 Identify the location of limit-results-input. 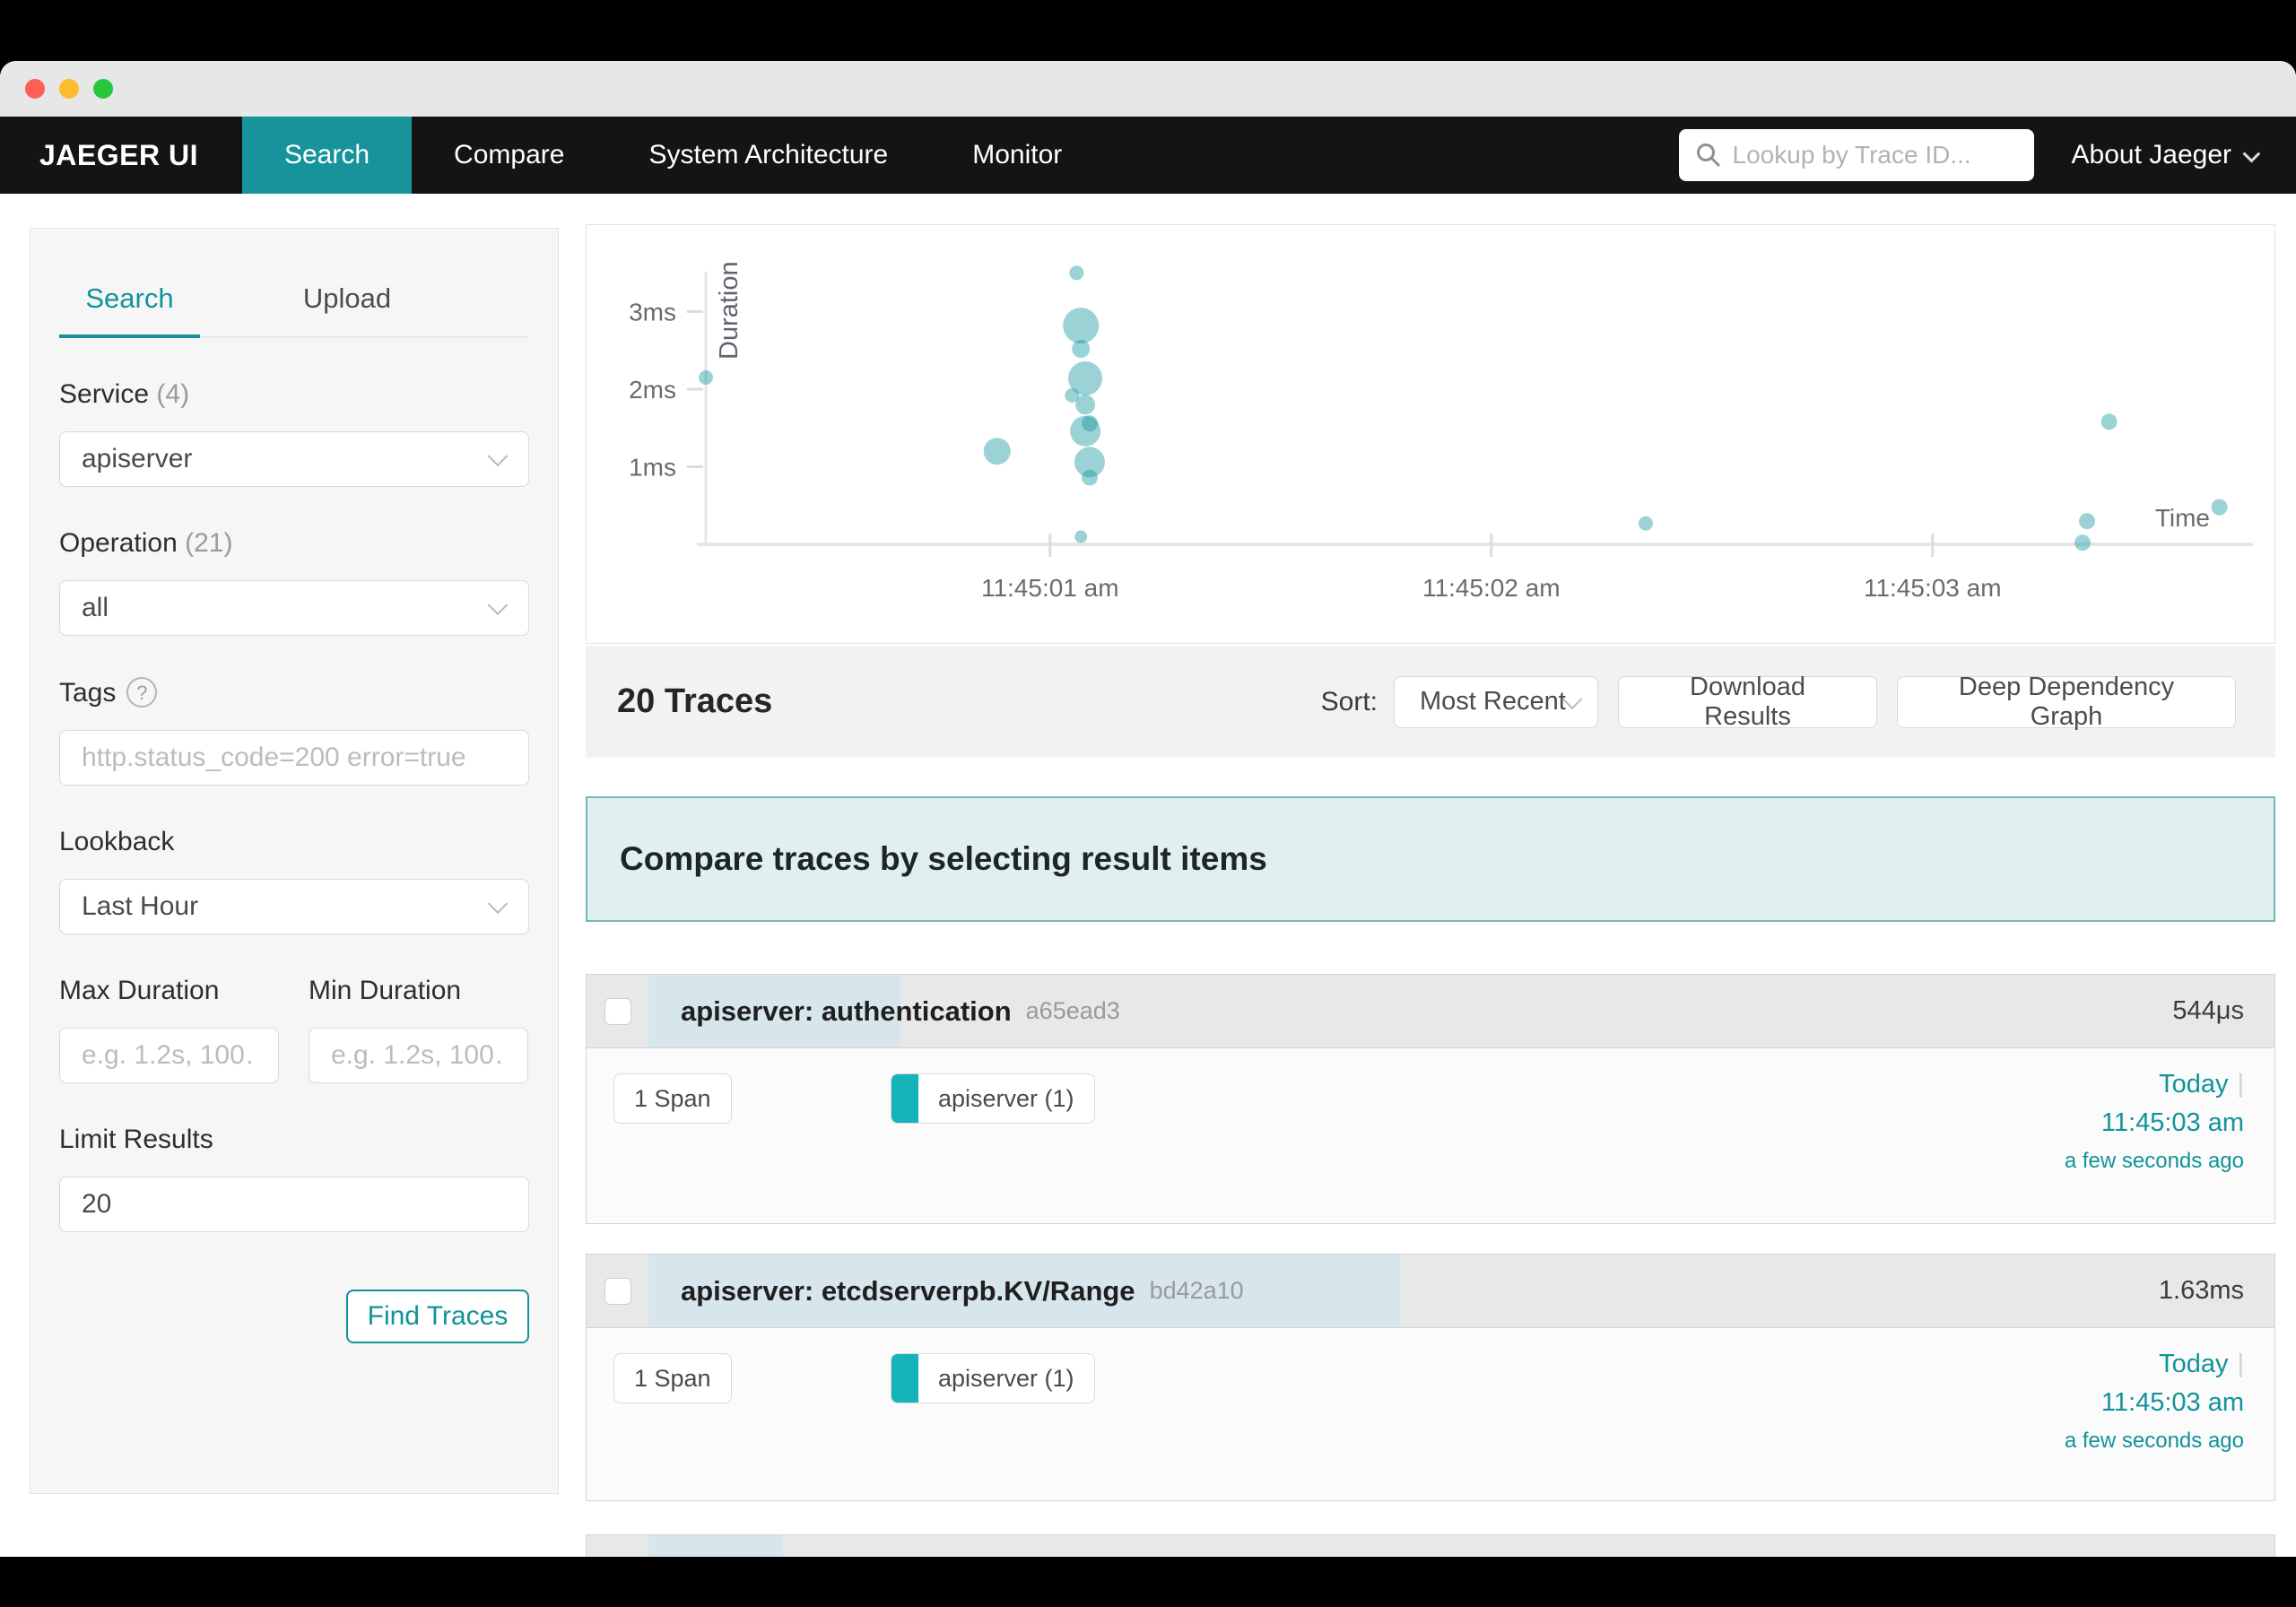
(294, 1205).